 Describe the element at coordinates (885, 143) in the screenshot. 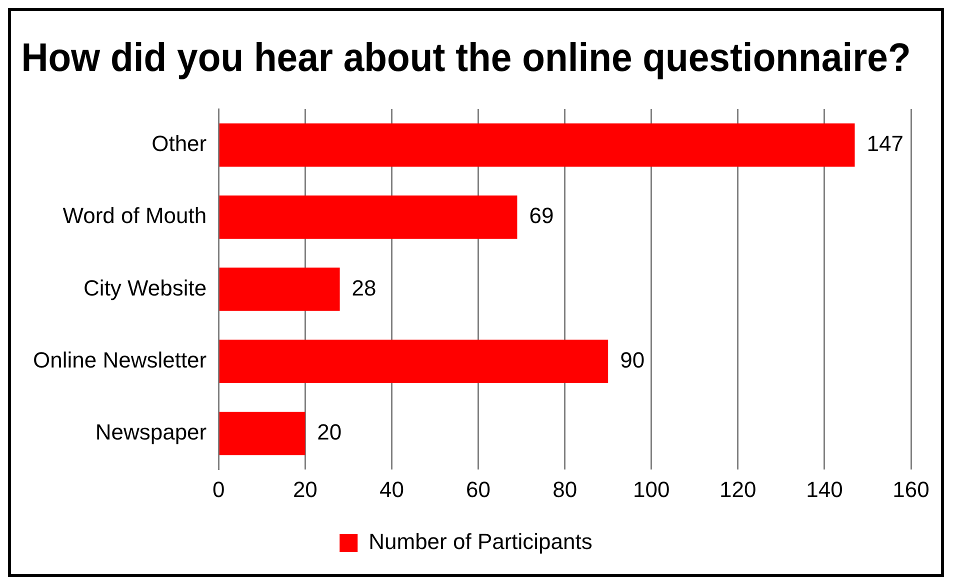

I see `data-label: 147` at that location.